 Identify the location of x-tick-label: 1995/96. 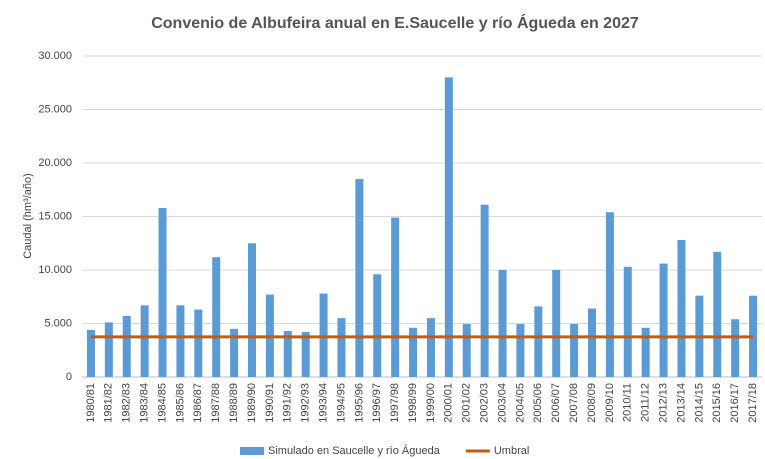
(359, 403).